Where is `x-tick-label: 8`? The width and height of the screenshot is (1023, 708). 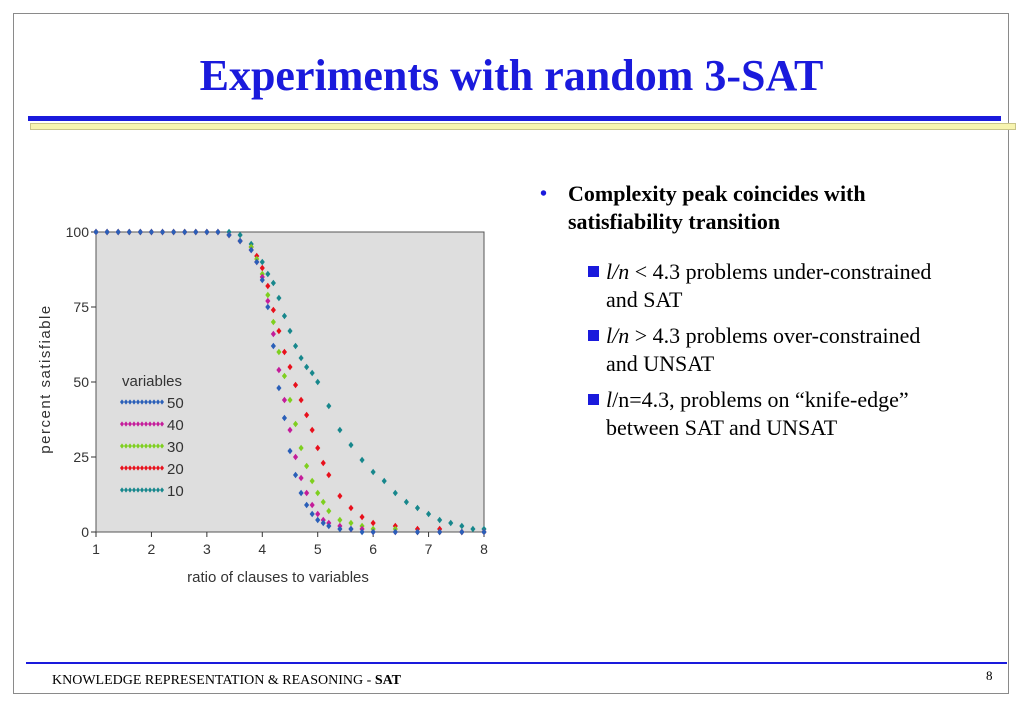
x-tick-label: 8 is located at coordinates (484, 549).